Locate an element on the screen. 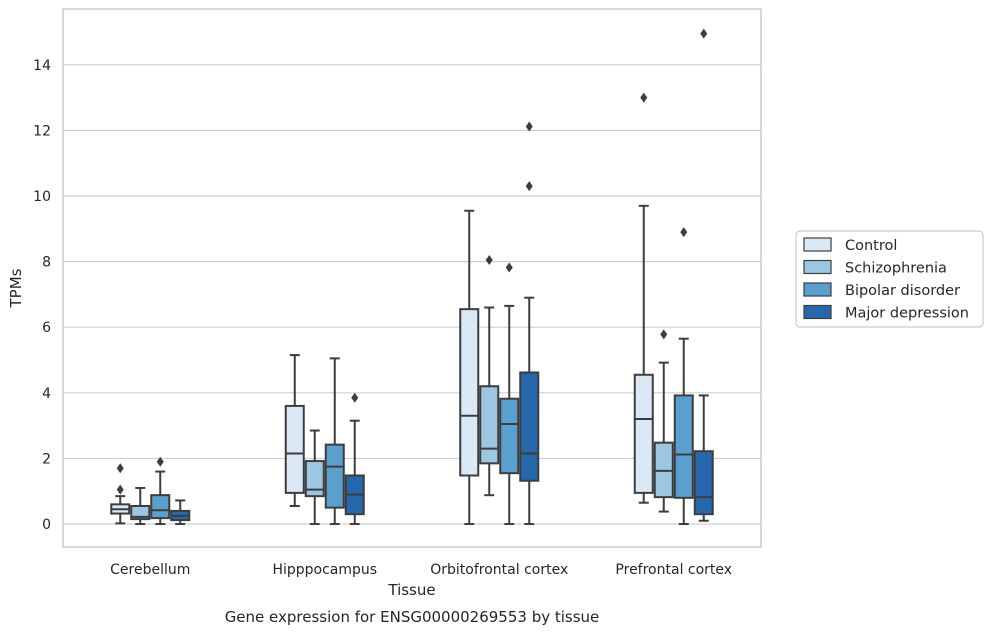  x-tick-label: Prefrontal cortex is located at coordinates (673, 570).